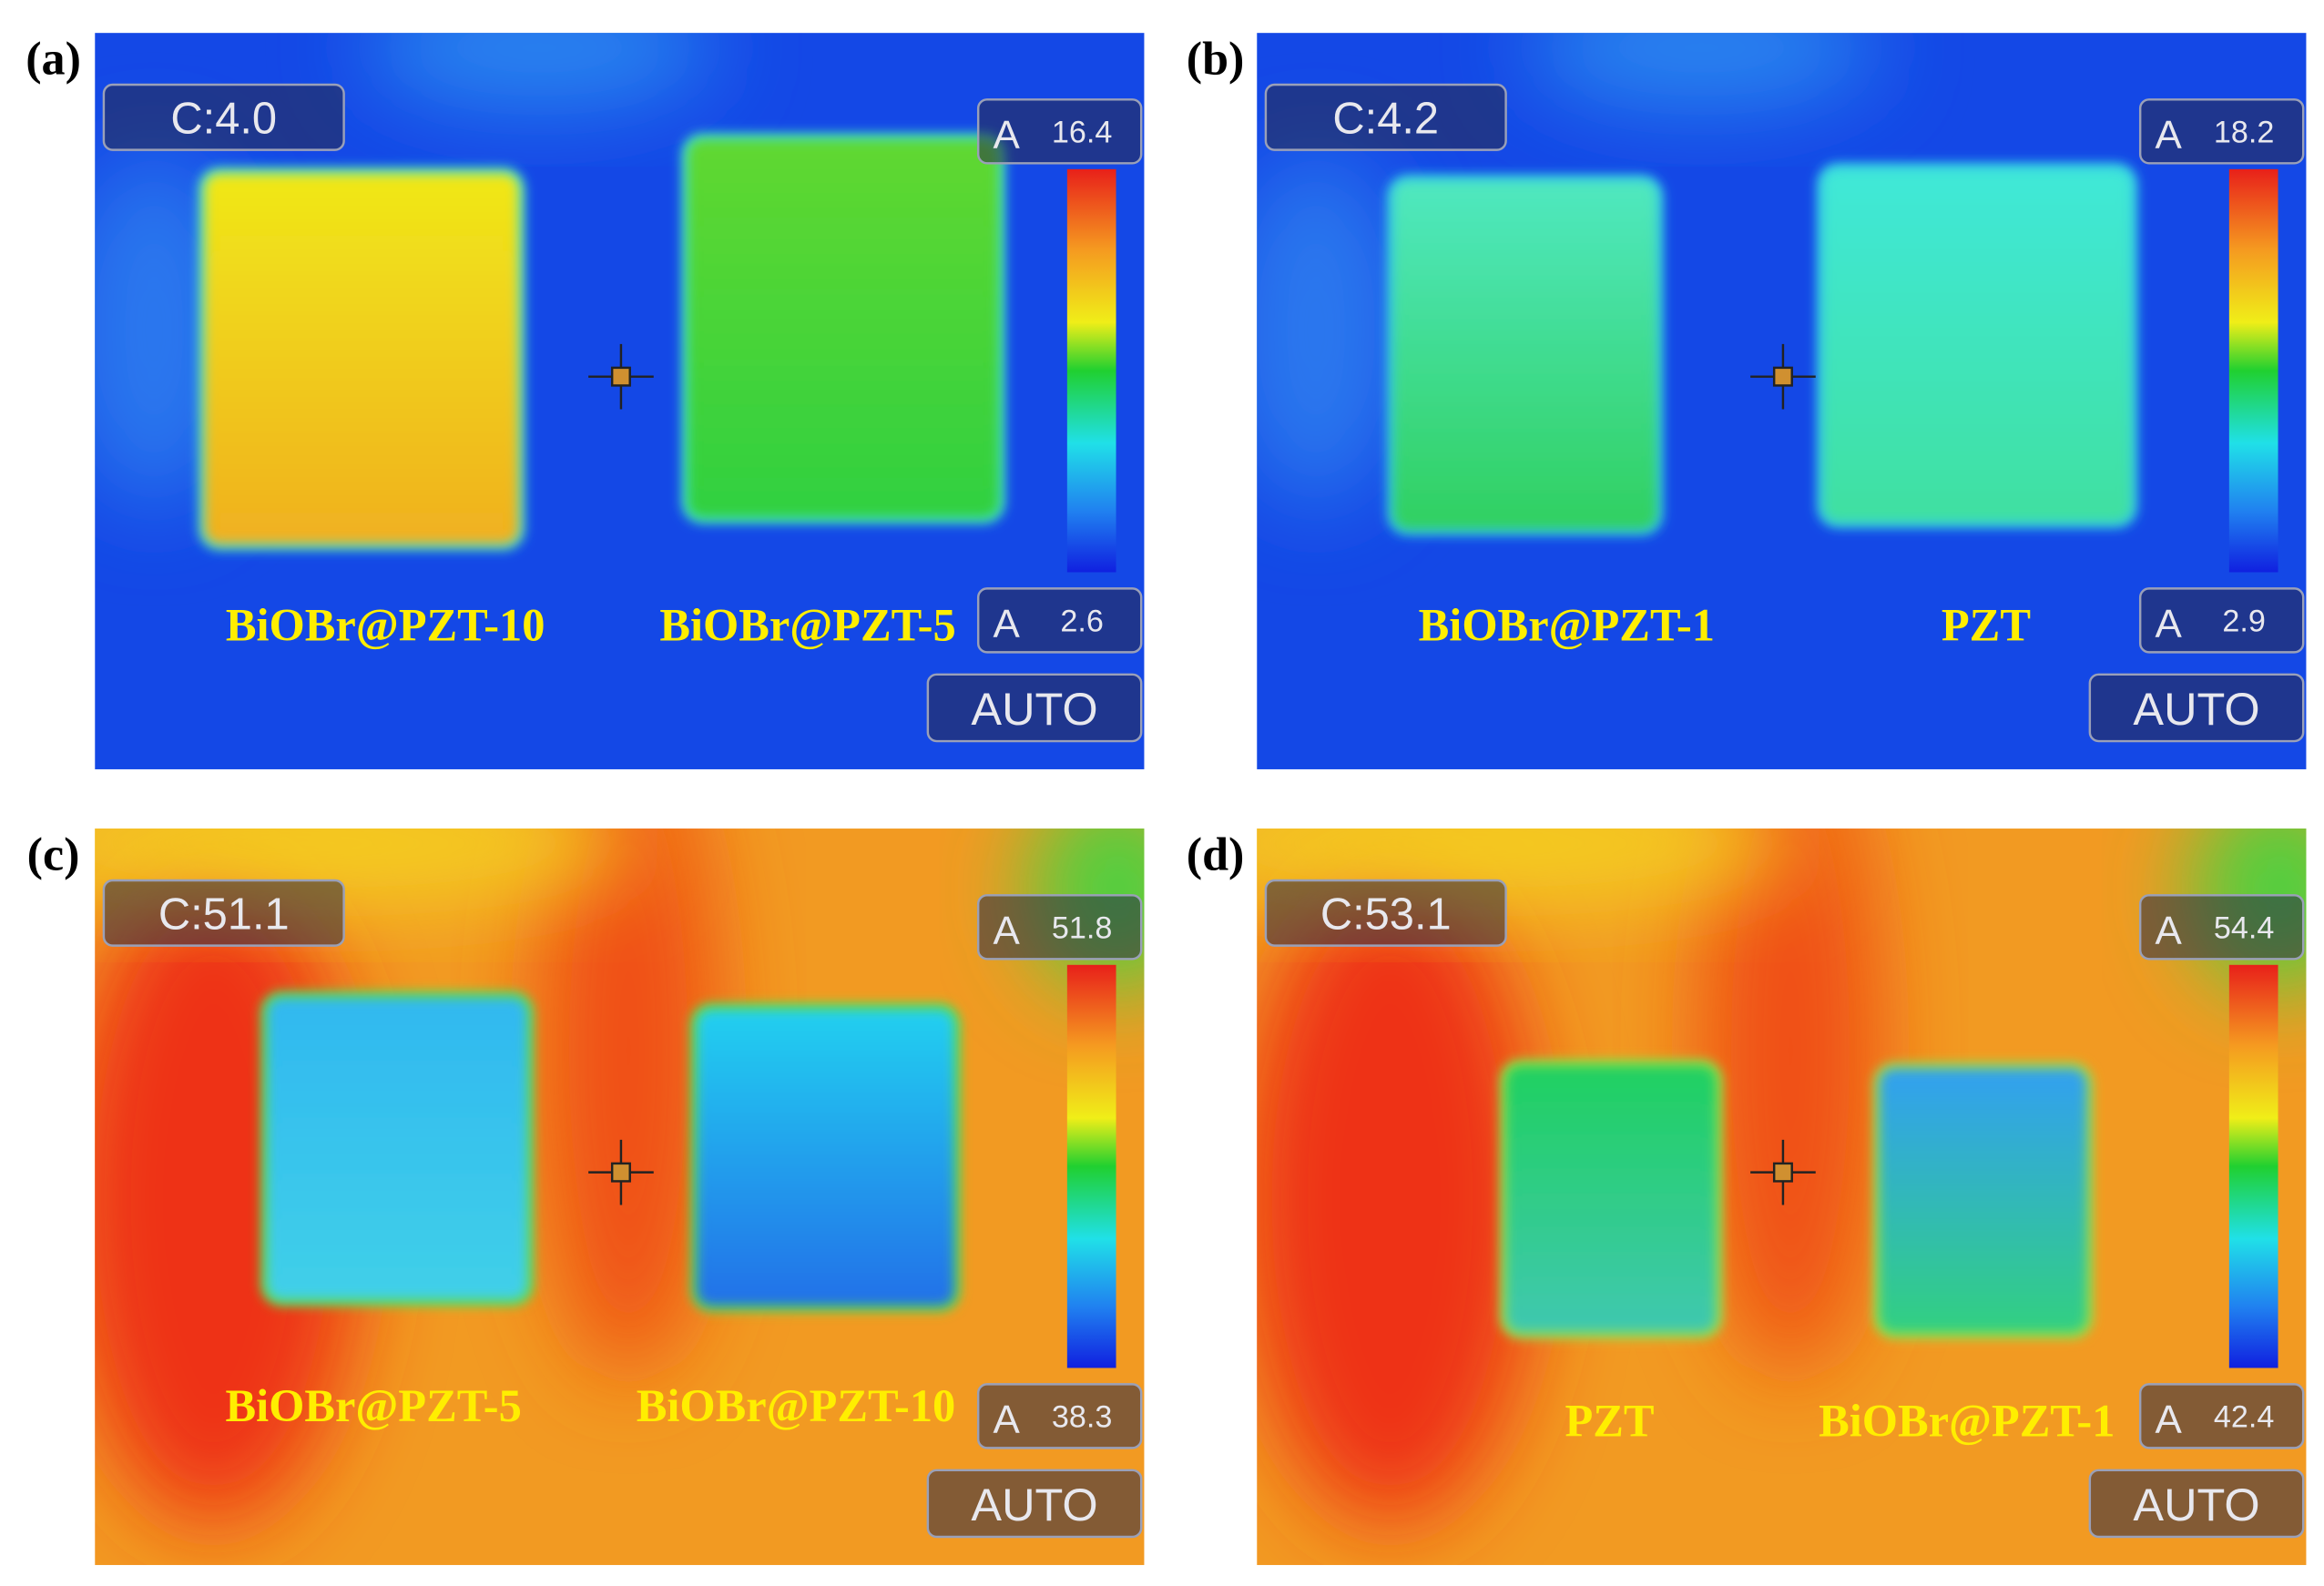 The image size is (2324, 1586). I want to click on center-reading: C:53.1, so click(1386, 915).